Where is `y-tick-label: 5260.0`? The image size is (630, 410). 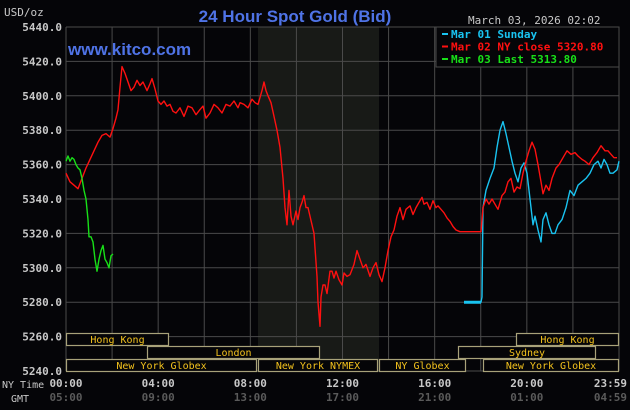 y-tick-label: 5260.0 is located at coordinates (42, 337).